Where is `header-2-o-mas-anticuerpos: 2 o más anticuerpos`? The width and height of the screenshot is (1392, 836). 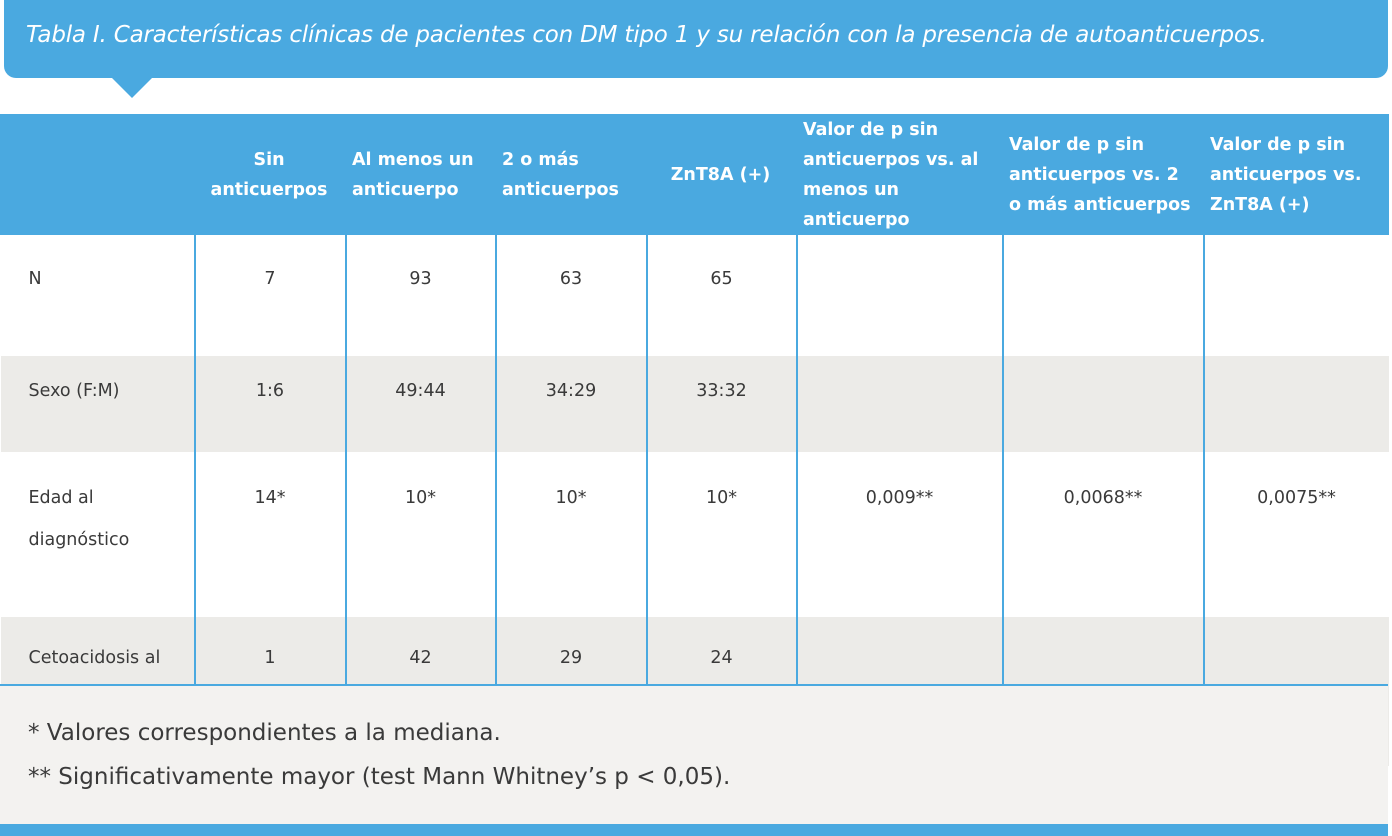
header-2-o-mas-anticuerpos: 2 o más anticuerpos is located at coordinates (571, 174).